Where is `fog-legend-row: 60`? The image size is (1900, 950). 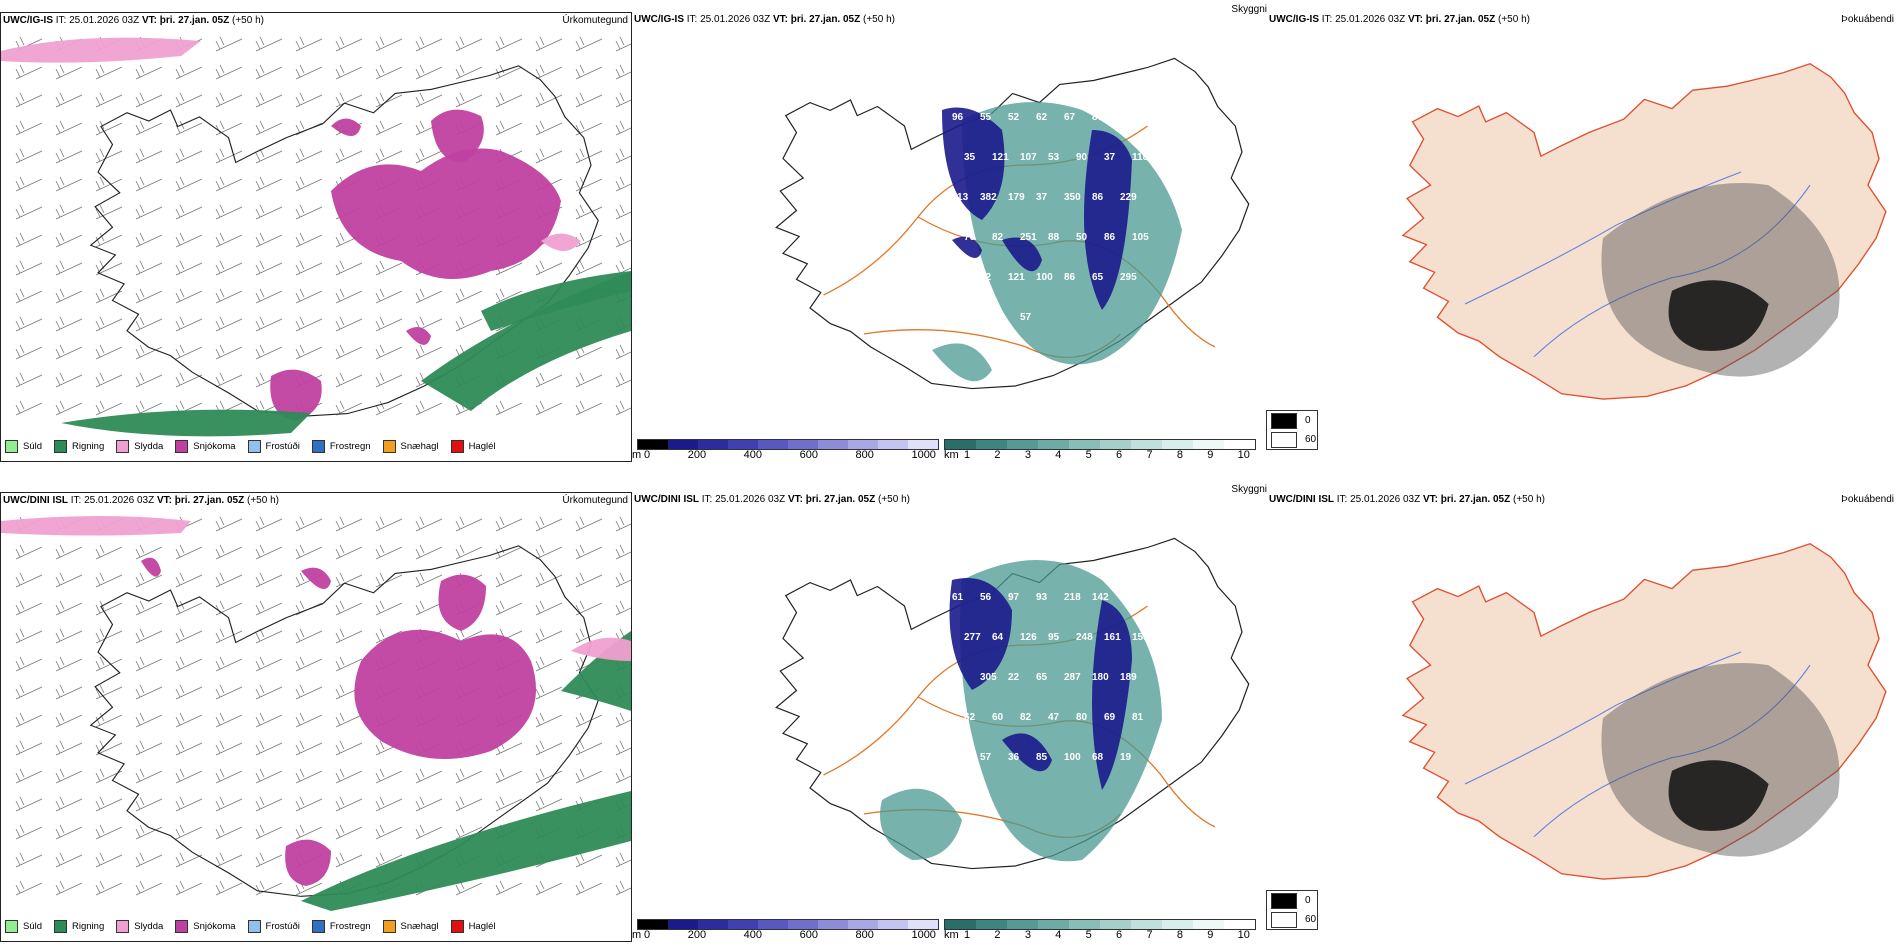 fog-legend-row: 60 is located at coordinates (1292, 439).